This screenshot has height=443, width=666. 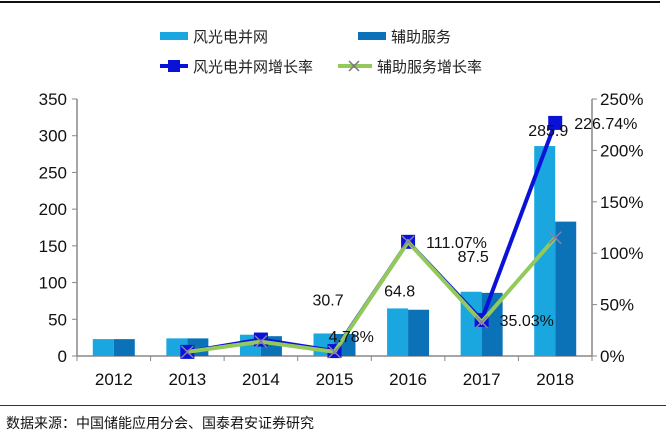 What do you see at coordinates (621, 99) in the screenshot?
I see `right-tick-label: 250%` at bounding box center [621, 99].